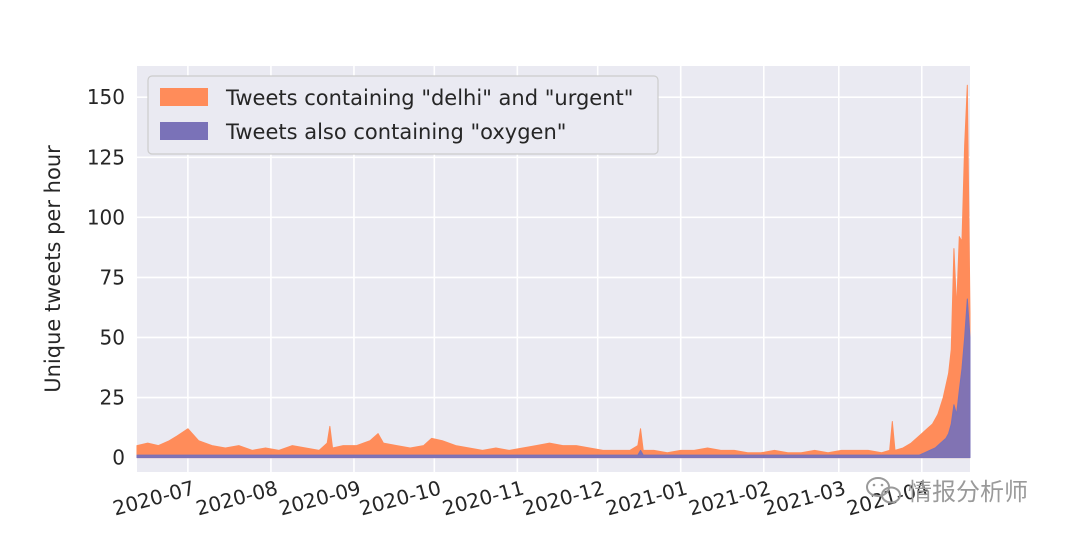  I want to click on y-tick-labels: 0 25 50 75 100 125 150, so click(106, 277).